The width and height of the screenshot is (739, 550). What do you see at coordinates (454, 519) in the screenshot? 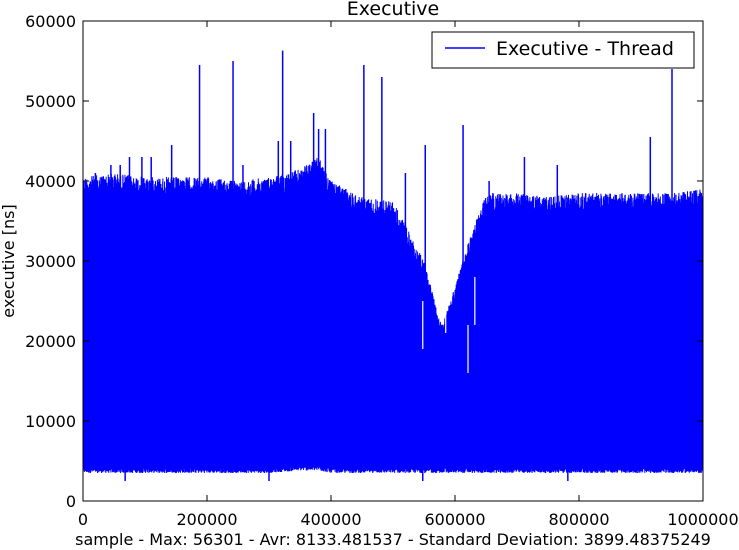
I see `x-tick-label: 600000` at bounding box center [454, 519].